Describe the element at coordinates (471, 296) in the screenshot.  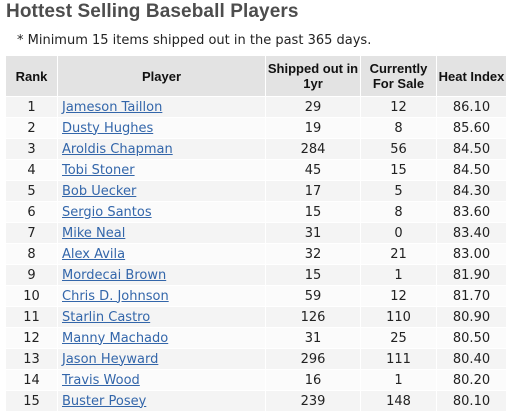
I see `heat-index-cell: 81.70` at that location.